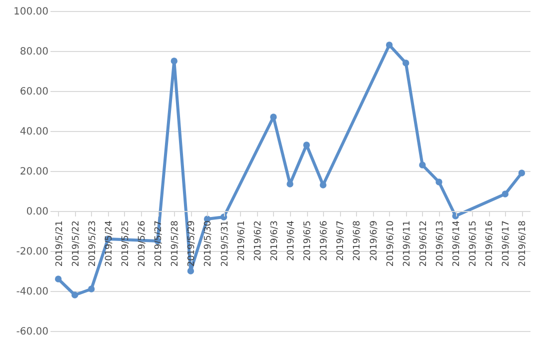 This screenshot has height=341, width=550. What do you see at coordinates (407, 243) in the screenshot?
I see `x-tick-label: 2019/6/11` at bounding box center [407, 243].